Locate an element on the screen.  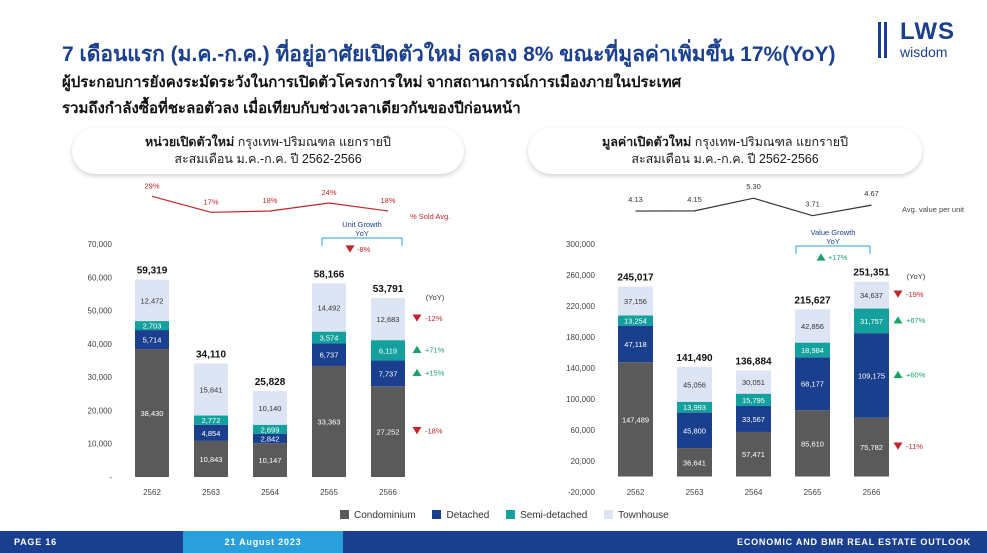
logo-bars-icon is located at coordinates (885, 40).